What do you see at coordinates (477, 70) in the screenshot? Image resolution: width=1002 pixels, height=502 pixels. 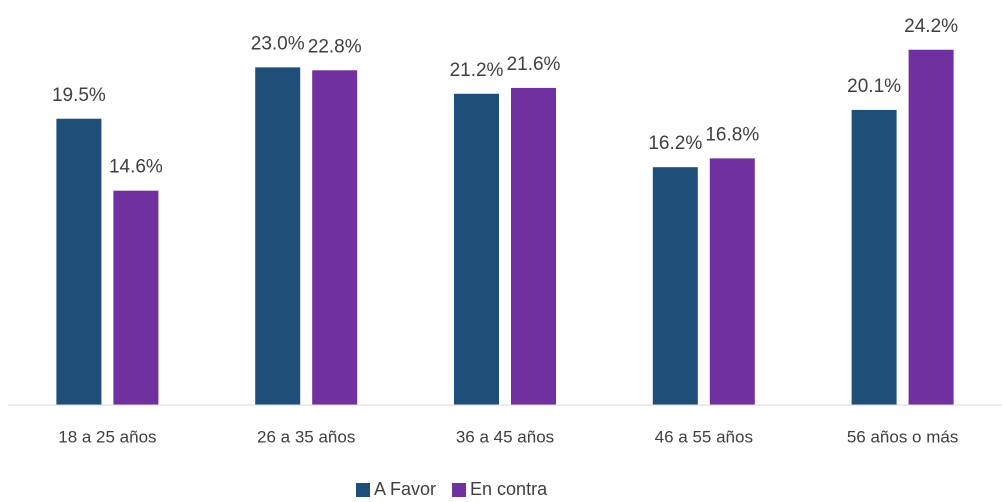 I see `data-label: 21.2%` at bounding box center [477, 70].